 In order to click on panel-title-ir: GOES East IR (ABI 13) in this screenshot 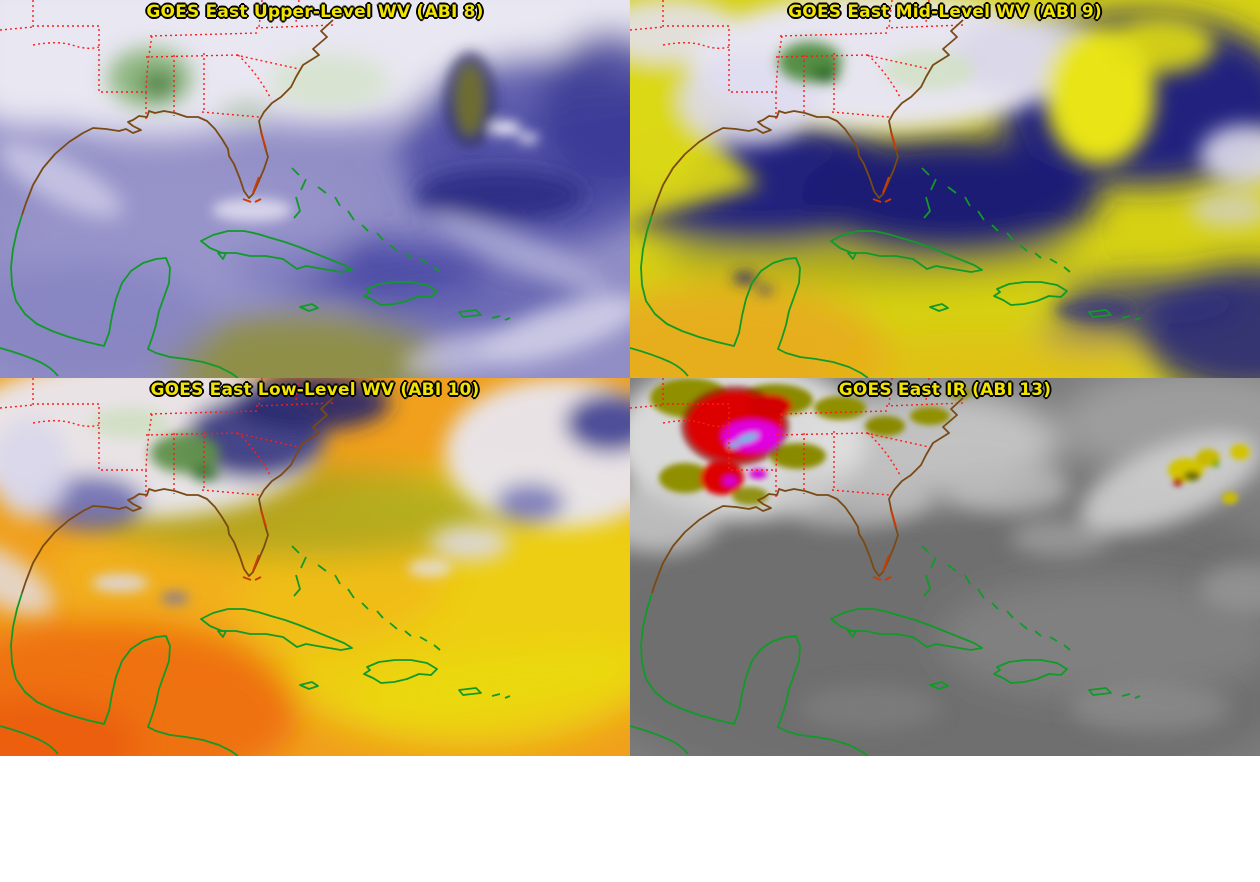, I will do `click(945, 390)`.